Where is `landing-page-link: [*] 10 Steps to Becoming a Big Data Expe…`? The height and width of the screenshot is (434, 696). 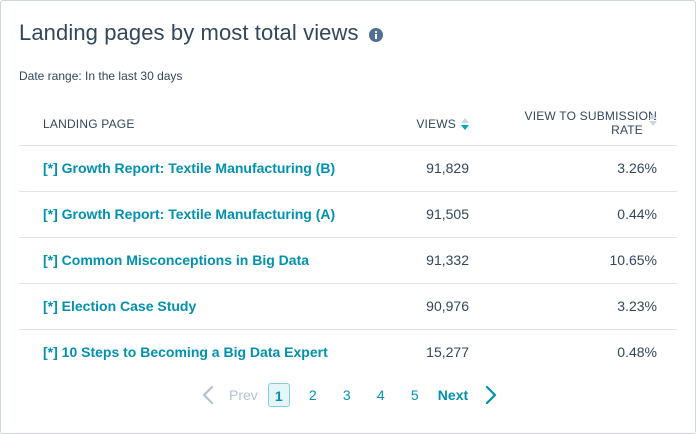
landing-page-link: [*] 10 Steps to Becoming a Big Data Expe… is located at coordinates (185, 352).